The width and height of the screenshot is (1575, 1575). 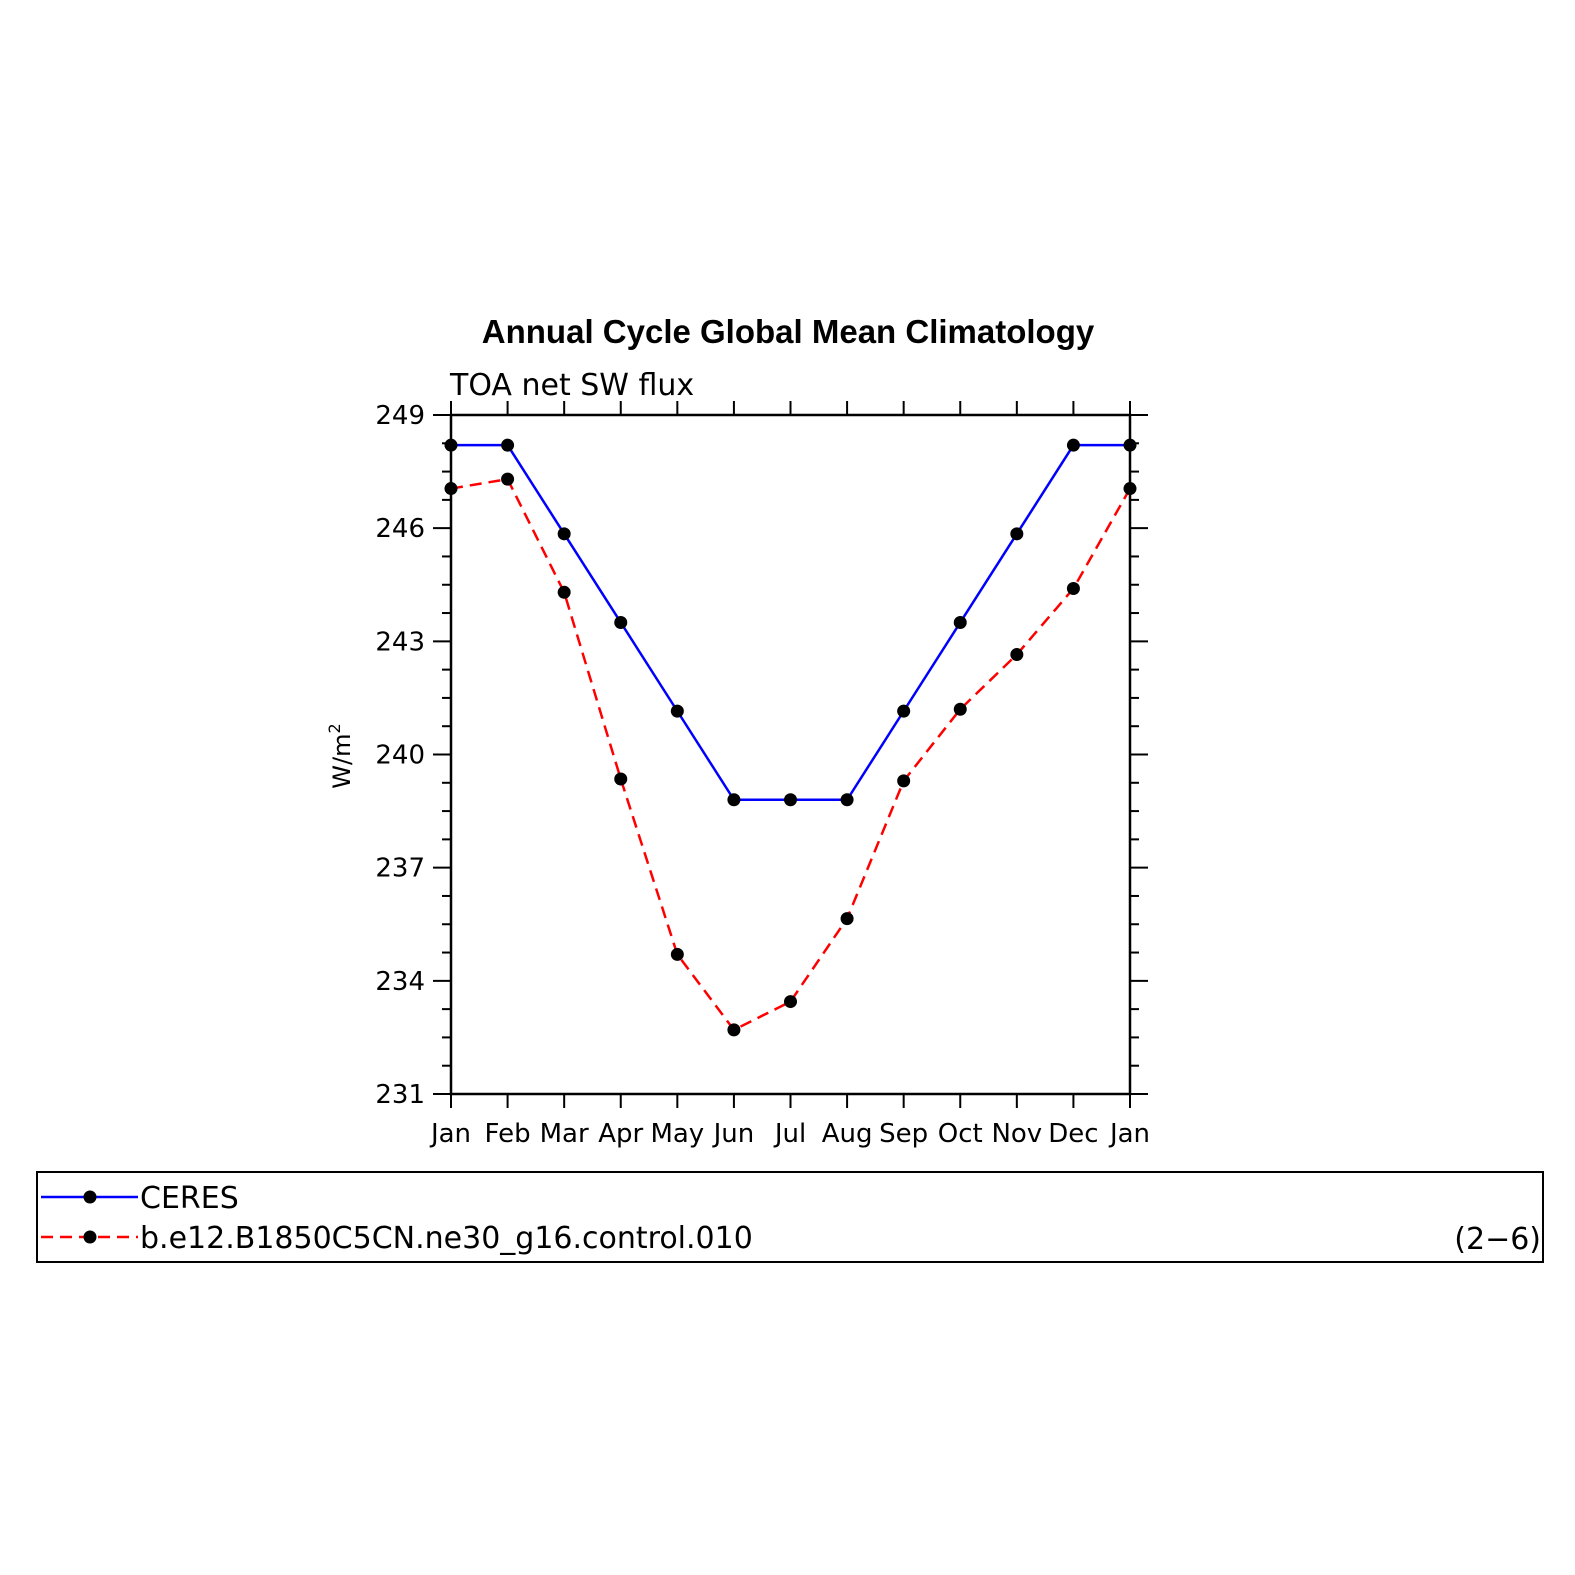 What do you see at coordinates (400, 869) in the screenshot?
I see `y-tick-label: 237` at bounding box center [400, 869].